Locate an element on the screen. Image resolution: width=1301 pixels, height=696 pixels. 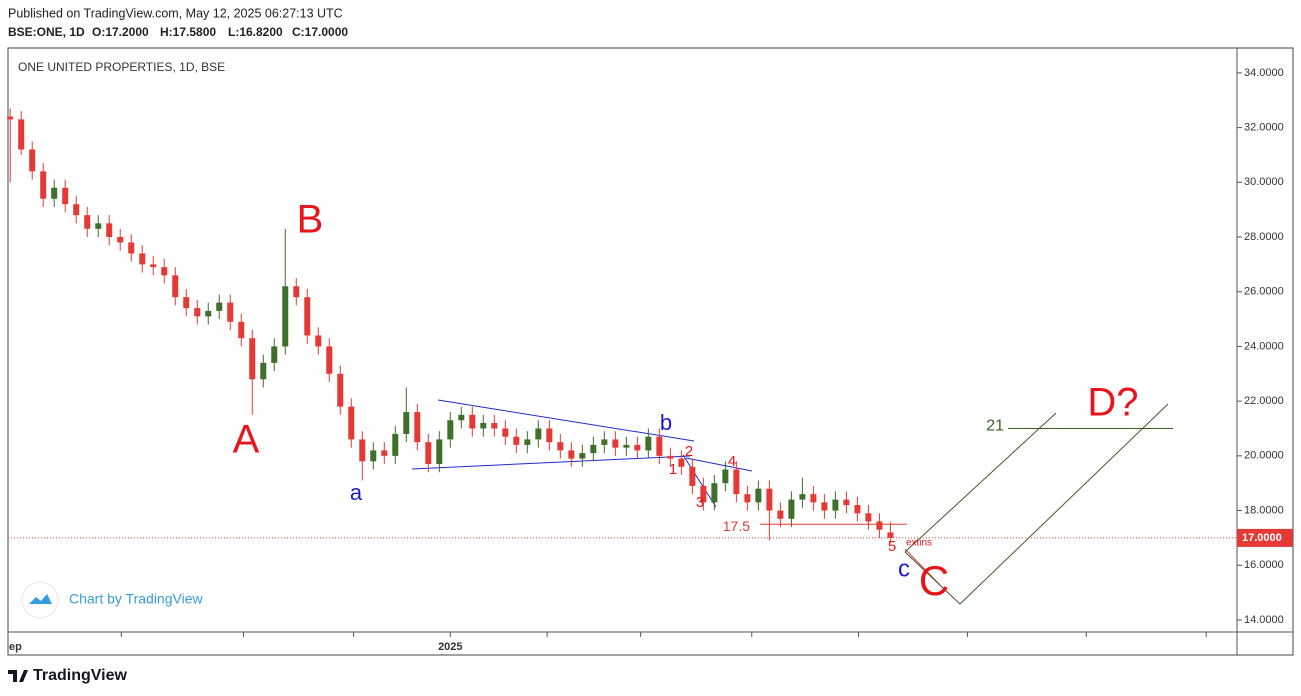
watermark-logo is located at coordinates (40, 600).